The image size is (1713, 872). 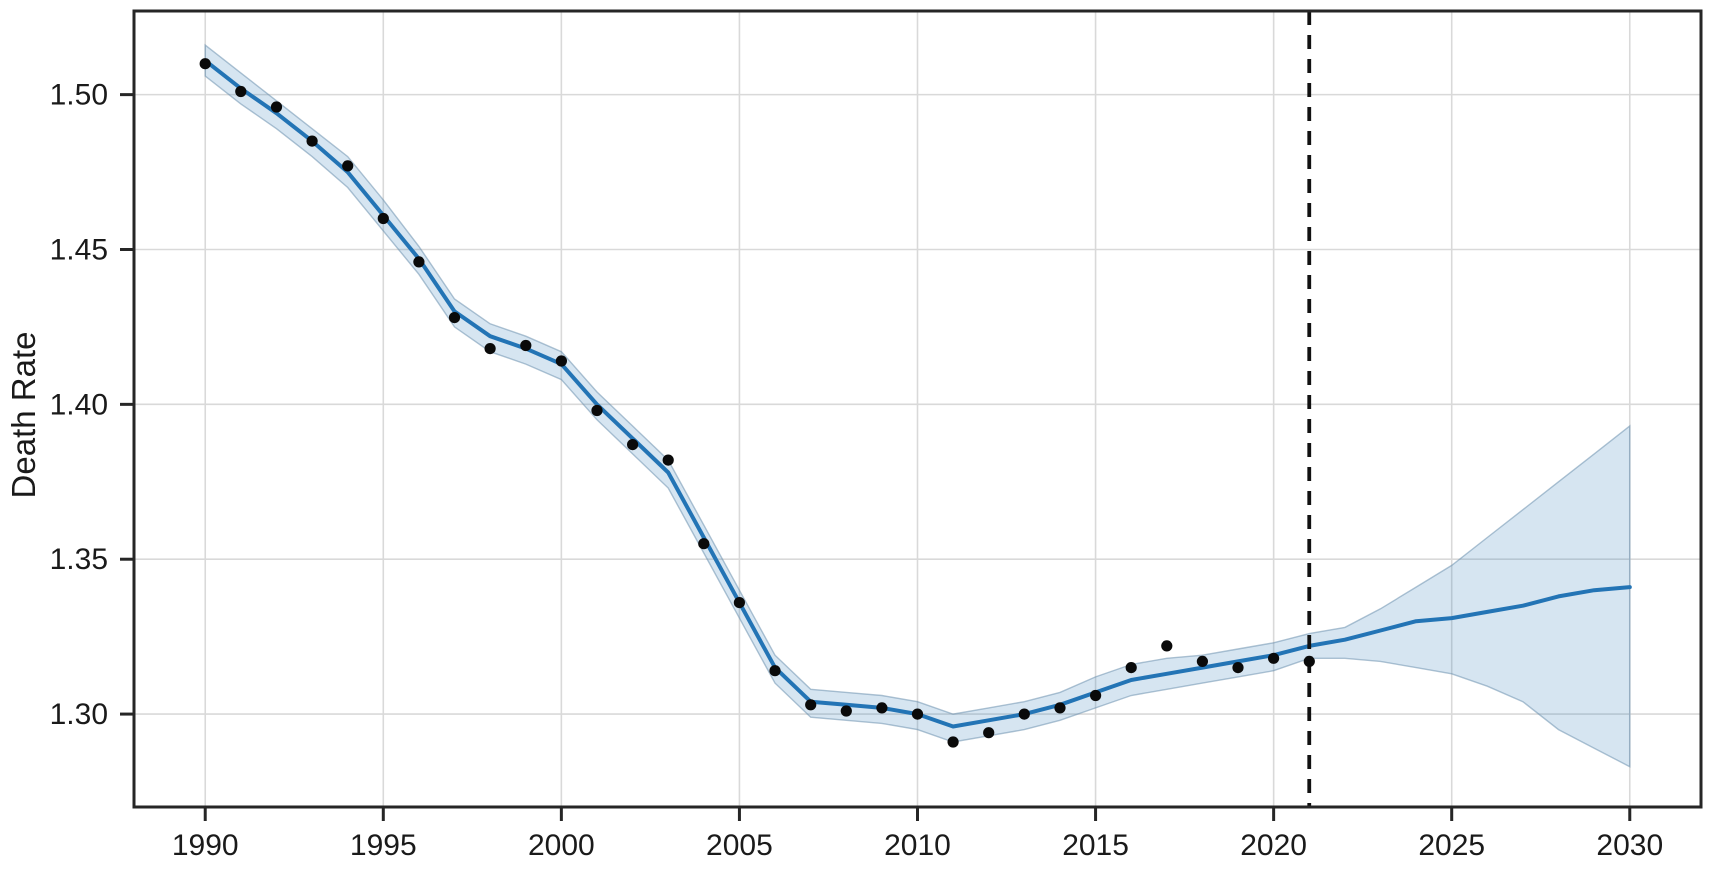 What do you see at coordinates (79, 559) in the screenshot?
I see `y-tick-label: 1.35` at bounding box center [79, 559].